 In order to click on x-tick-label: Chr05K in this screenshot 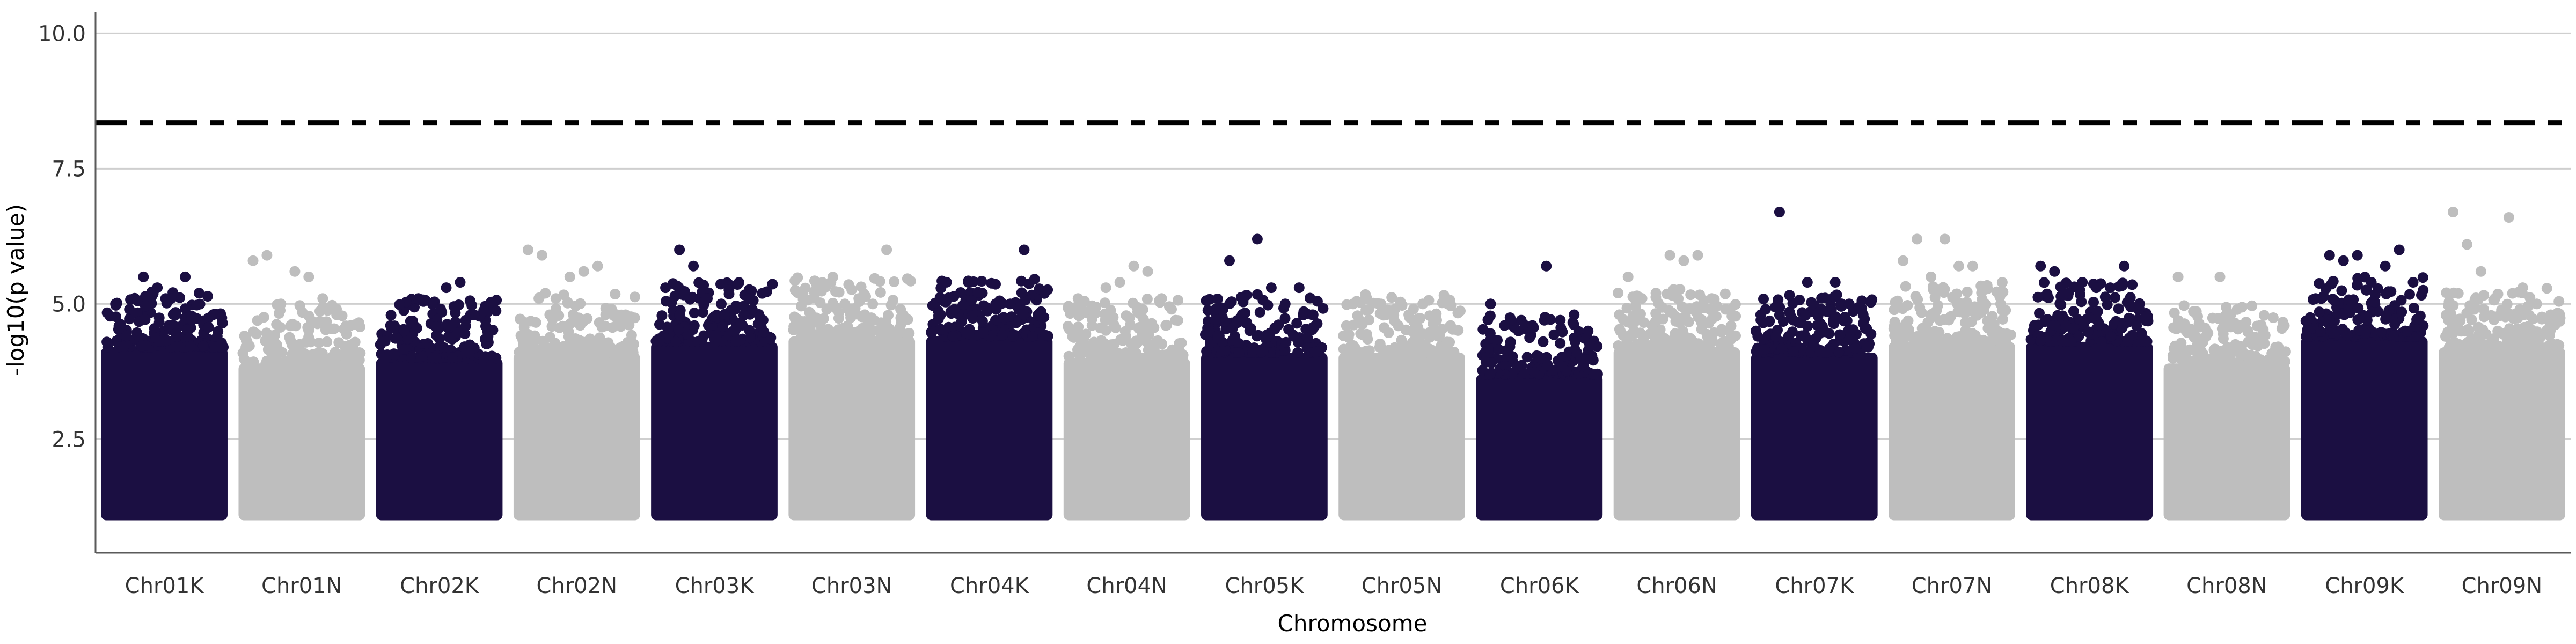, I will do `click(1265, 586)`.